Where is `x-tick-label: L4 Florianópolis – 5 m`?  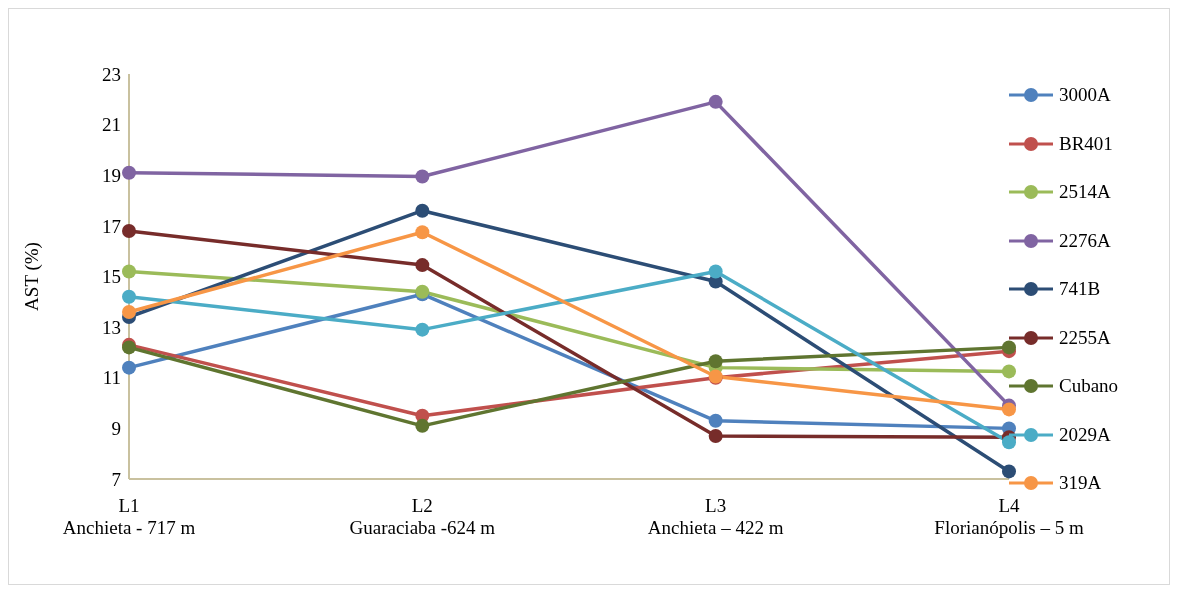 x-tick-label: L4 Florianópolis – 5 m is located at coordinates (1009, 516).